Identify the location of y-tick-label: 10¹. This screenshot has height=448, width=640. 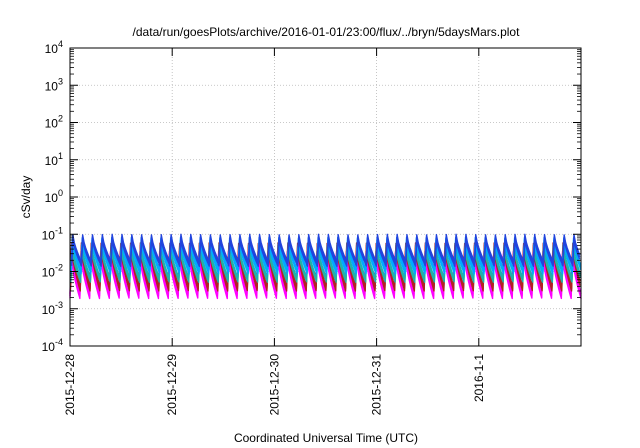
(54, 159).